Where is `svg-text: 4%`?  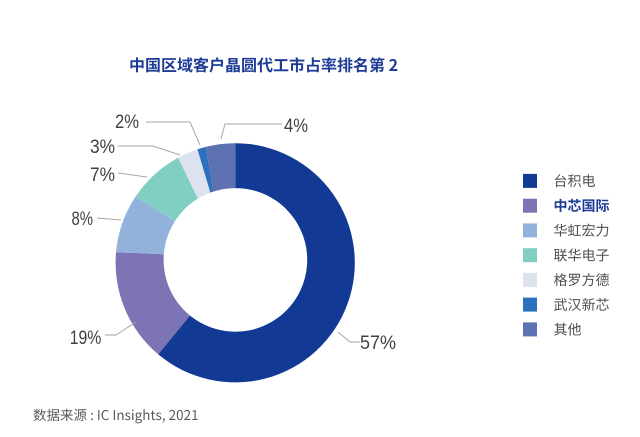 svg-text: 4% is located at coordinates (296, 126).